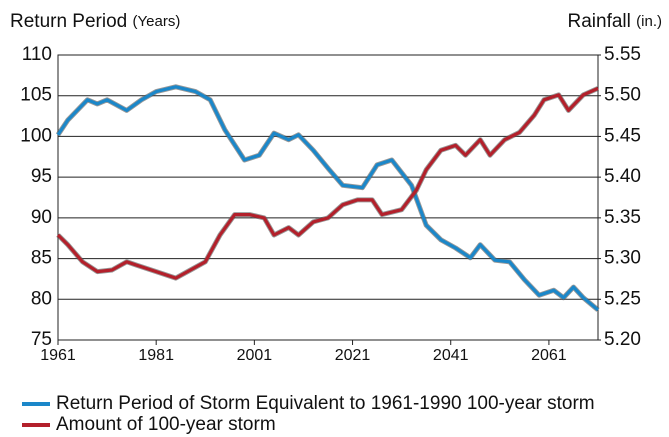  I want to click on x-tick-label: 2001, so click(255, 355).